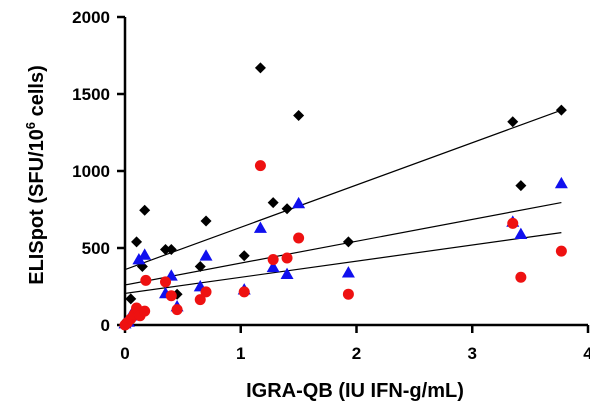 The image size is (590, 408). Describe the element at coordinates (472, 353) in the screenshot. I see `x-tick-label: 3` at that location.